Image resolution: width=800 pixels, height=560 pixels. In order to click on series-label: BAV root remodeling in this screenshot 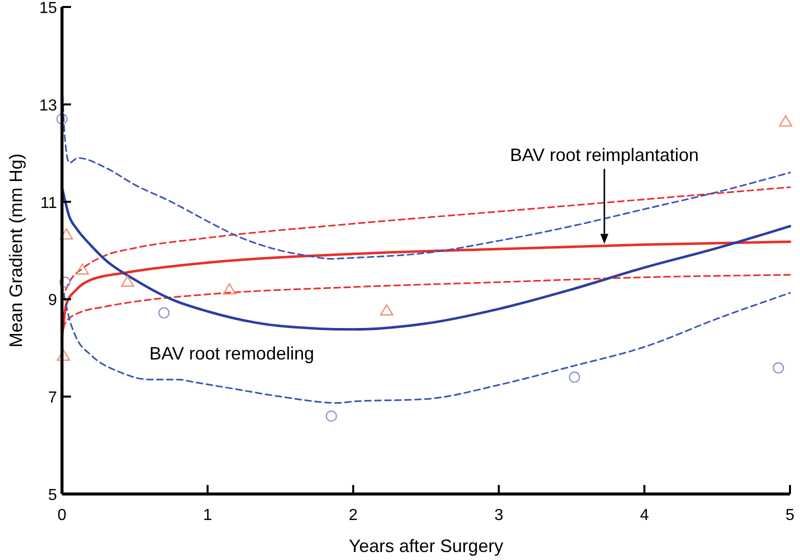, I will do `click(231, 353)`.